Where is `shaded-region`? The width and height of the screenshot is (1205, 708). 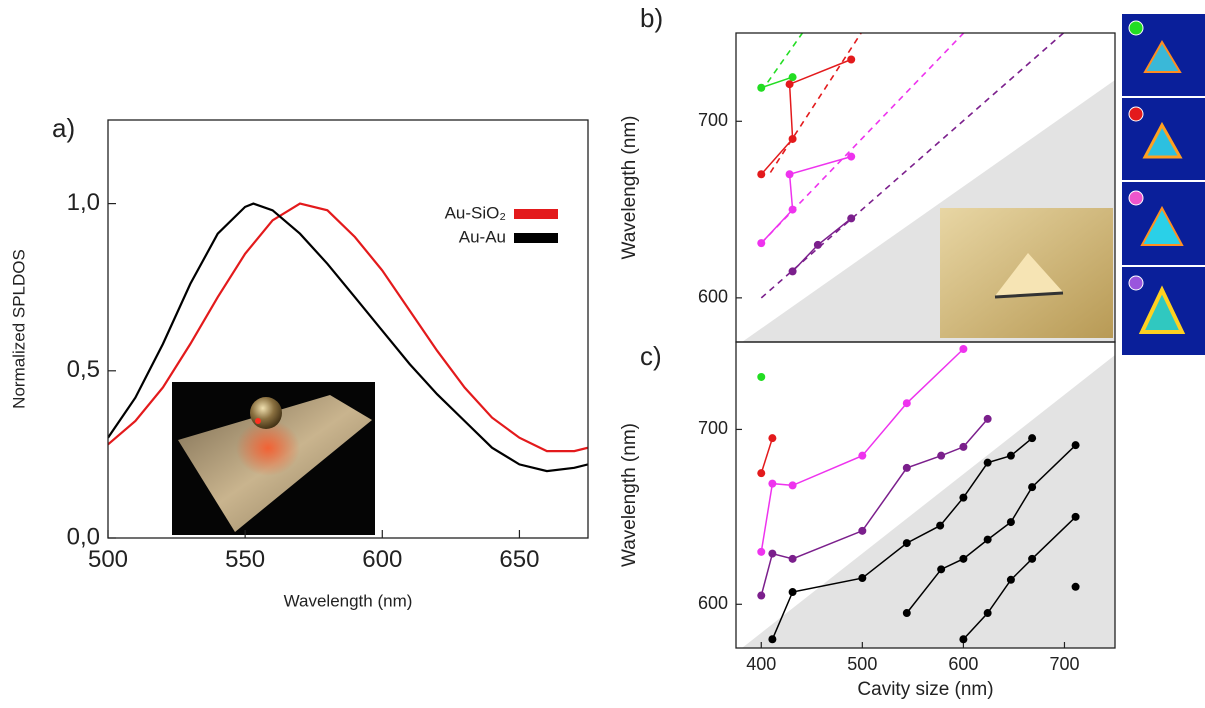
shaded-region is located at coordinates (928, 501).